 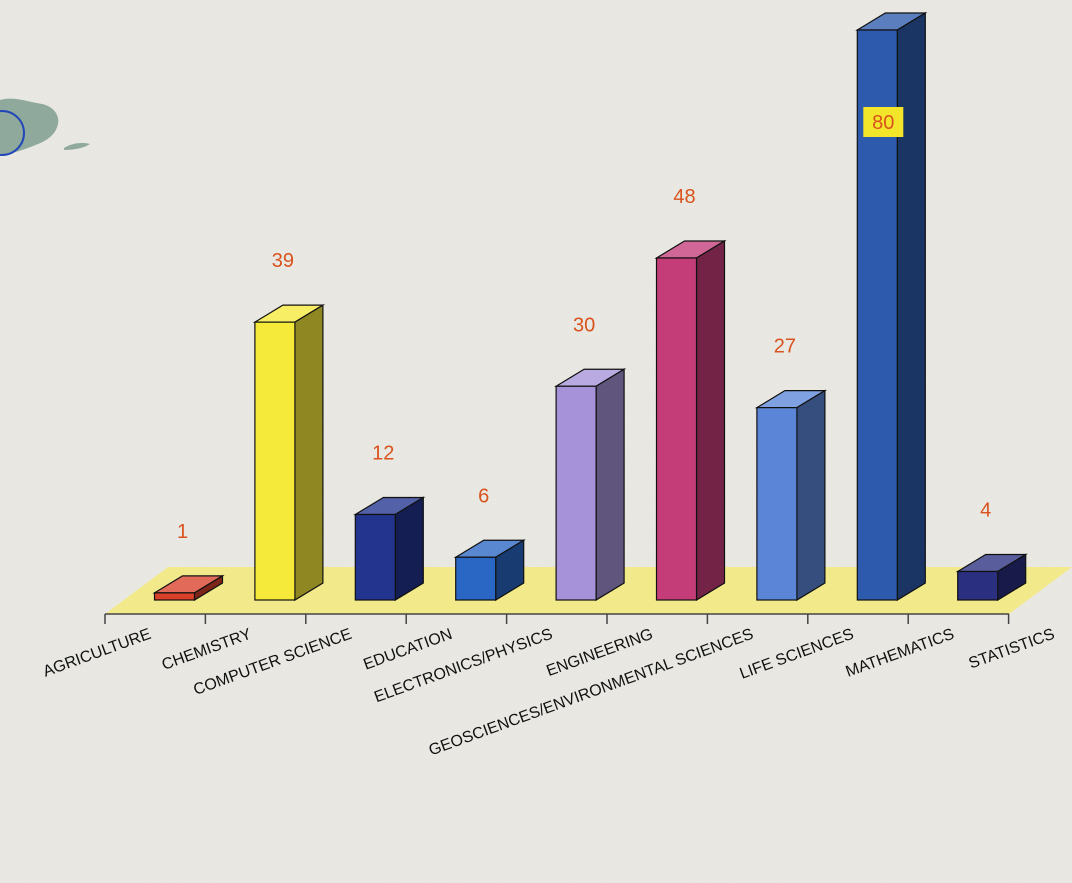 What do you see at coordinates (557, 618) in the screenshot?
I see `x-axis` at bounding box center [557, 618].